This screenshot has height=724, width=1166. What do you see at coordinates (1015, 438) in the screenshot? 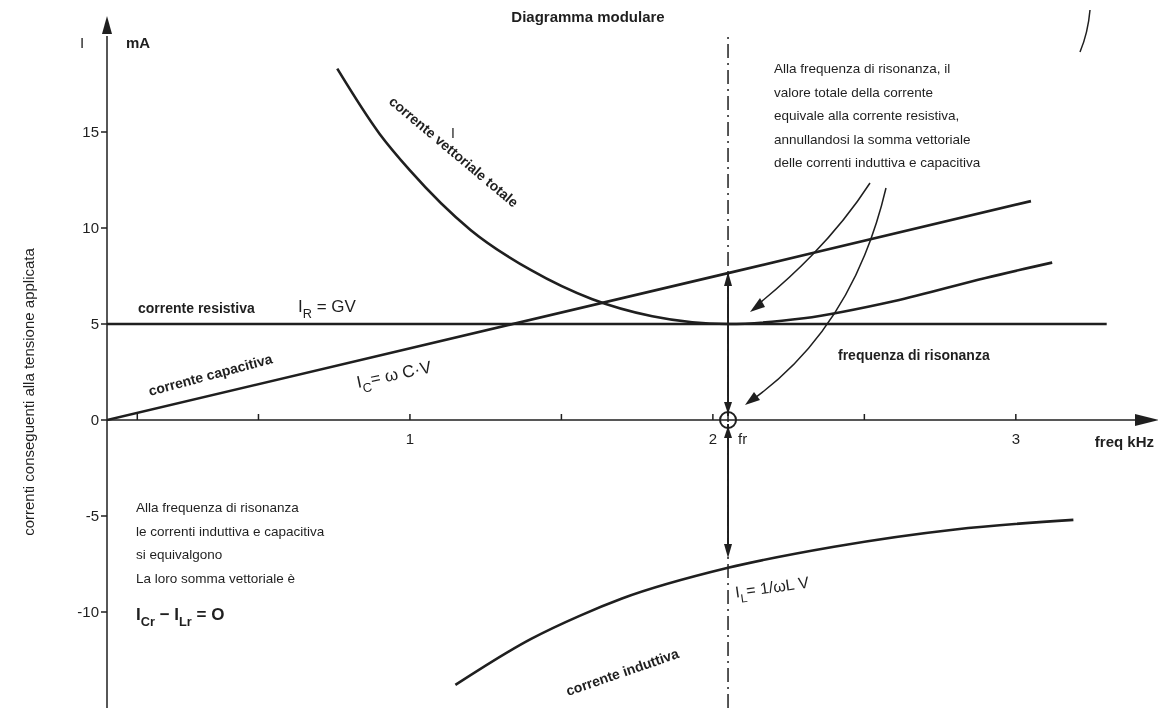
I see `x-tick-label: 3` at bounding box center [1015, 438].